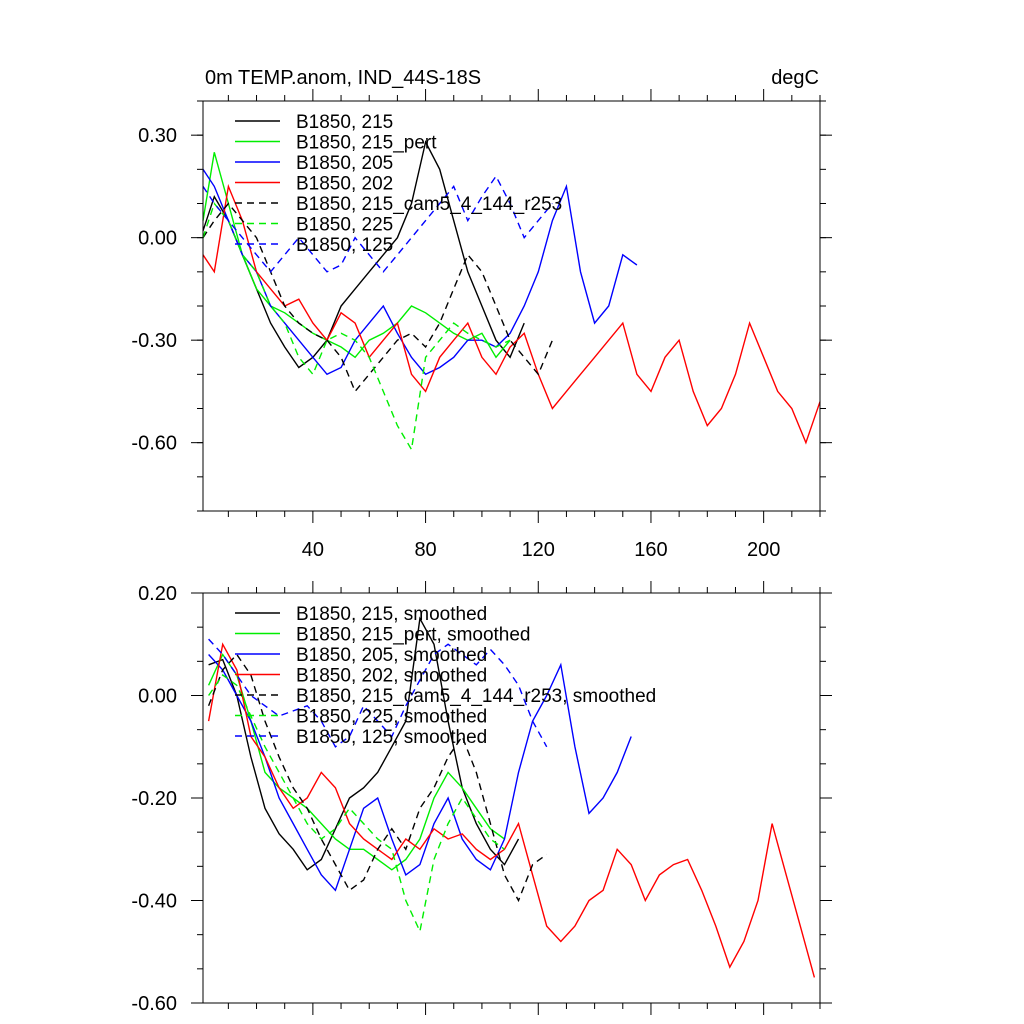 Image resolution: width=1024 pixels, height=1024 pixels. What do you see at coordinates (344, 184) in the screenshot?
I see `legend-label-3: B1850, 202` at bounding box center [344, 184].